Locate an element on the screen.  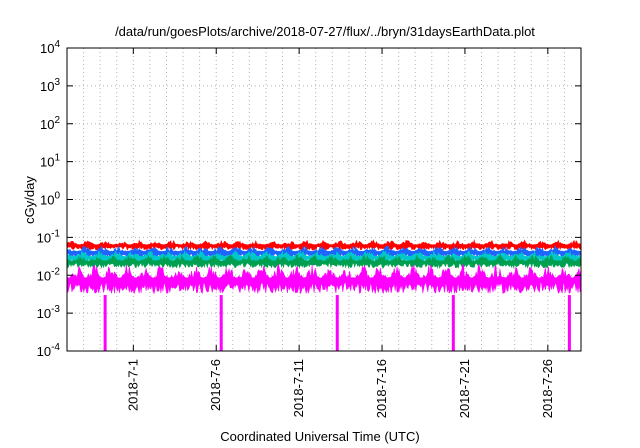
y-tick-label: 10⁻² is located at coordinates (49, 274).